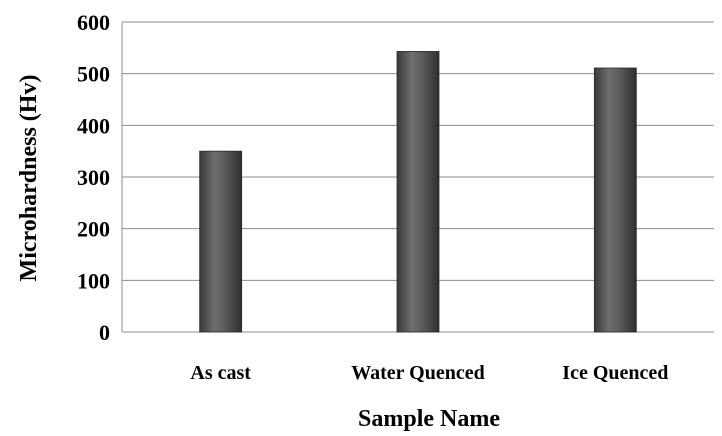 Image resolution: width=722 pixels, height=436 pixels. I want to click on y-tick-label: 0, so click(104, 332).